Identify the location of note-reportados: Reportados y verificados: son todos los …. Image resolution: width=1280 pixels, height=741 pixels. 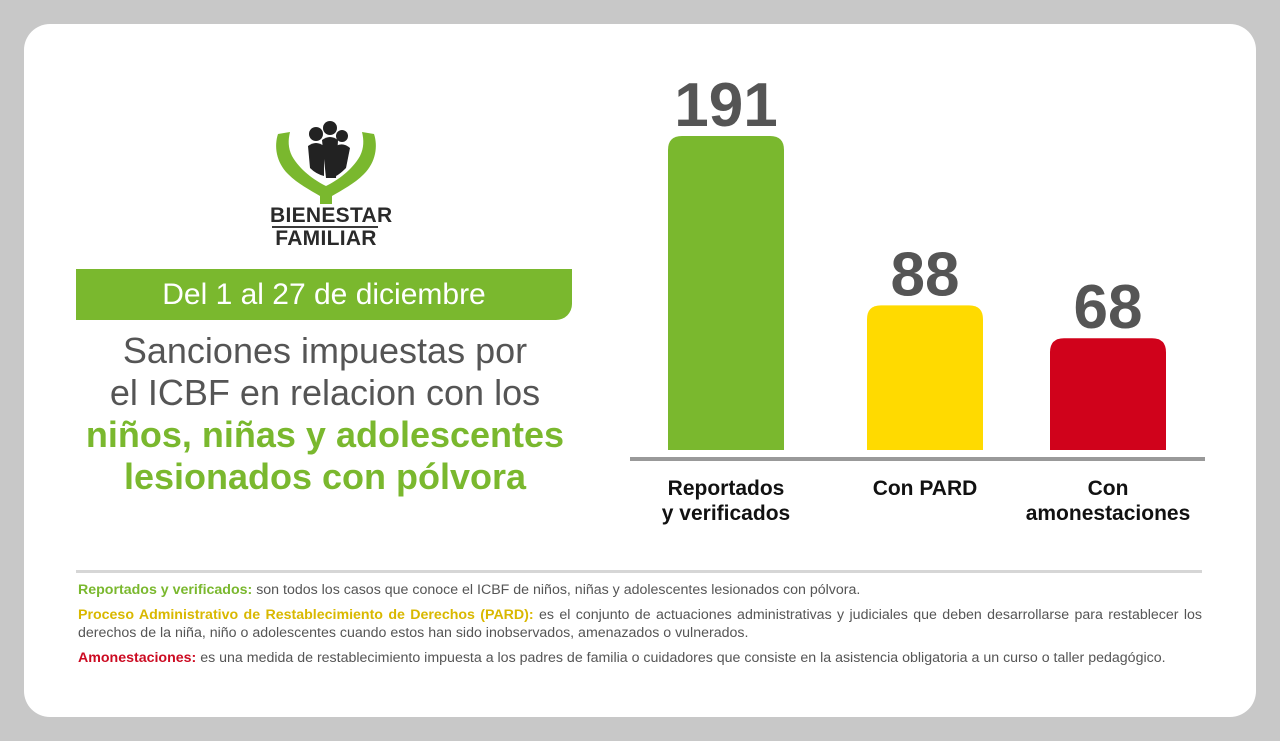
(640, 590).